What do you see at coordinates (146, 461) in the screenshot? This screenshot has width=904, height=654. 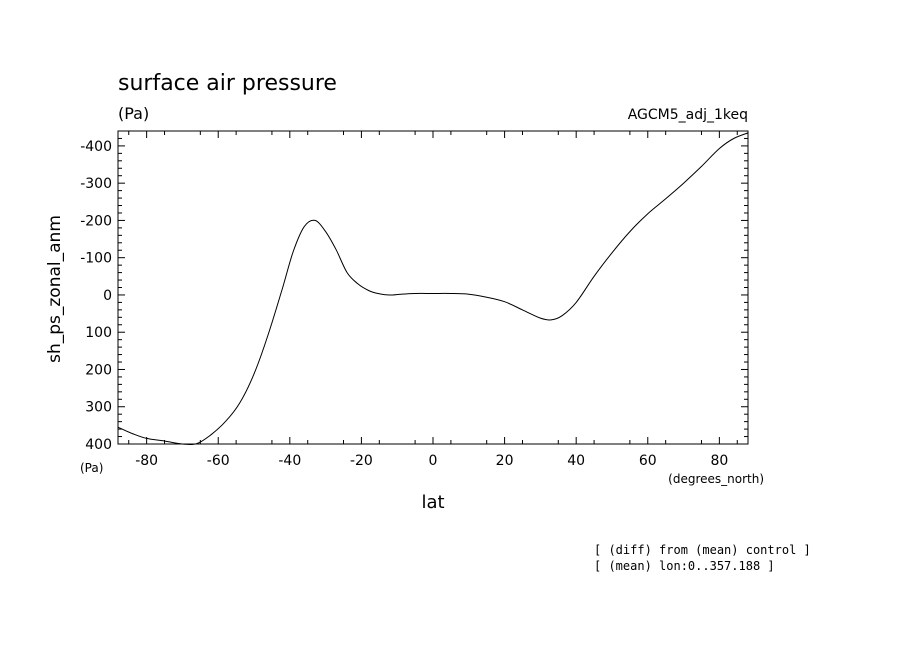 I see `x-tick-label: -80` at bounding box center [146, 461].